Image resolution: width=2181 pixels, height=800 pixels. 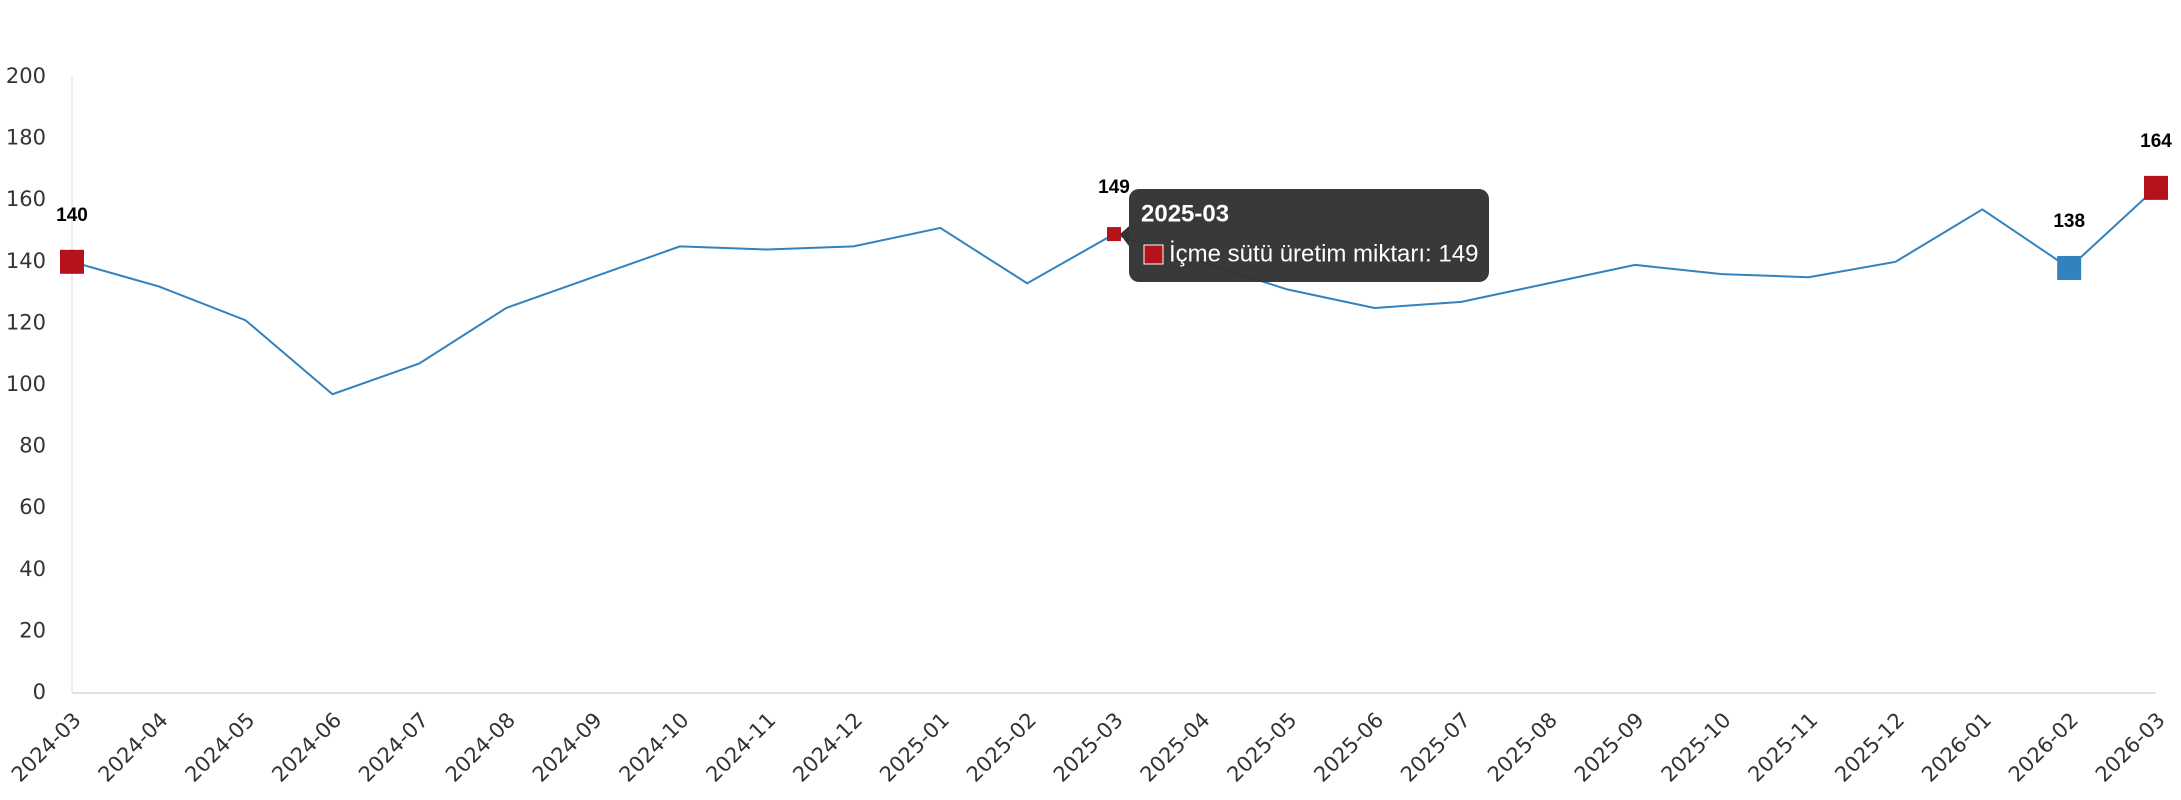 What do you see at coordinates (393, 747) in the screenshot?
I see `x-tick-label: 2024-07` at bounding box center [393, 747].